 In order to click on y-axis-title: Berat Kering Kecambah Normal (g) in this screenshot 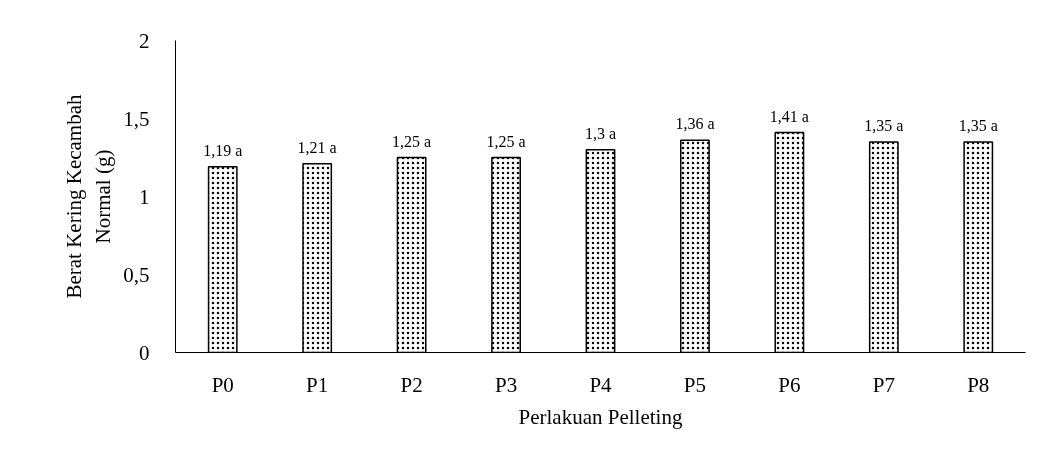, I will do `click(89, 196)`.